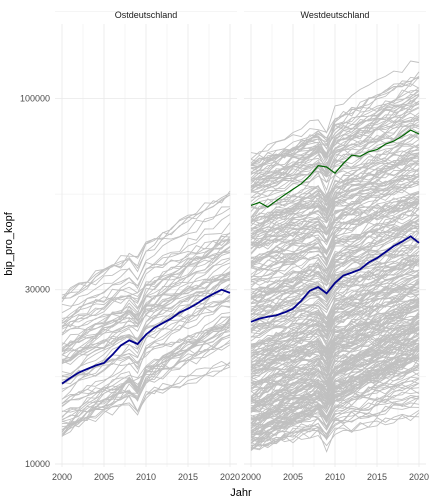  I want to click on y-tick-label: 10000, so click(37, 464).